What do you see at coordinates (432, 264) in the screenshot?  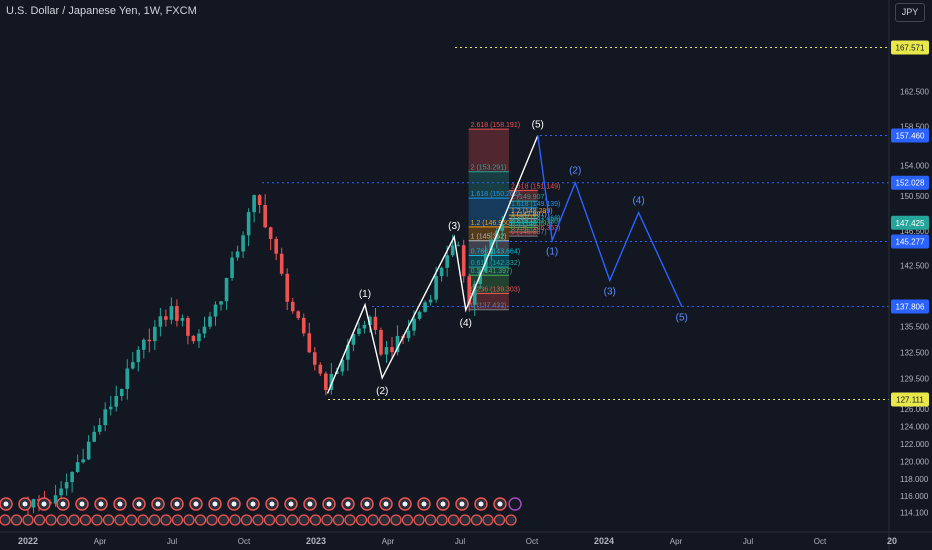 I see `wave-white-line` at bounding box center [432, 264].